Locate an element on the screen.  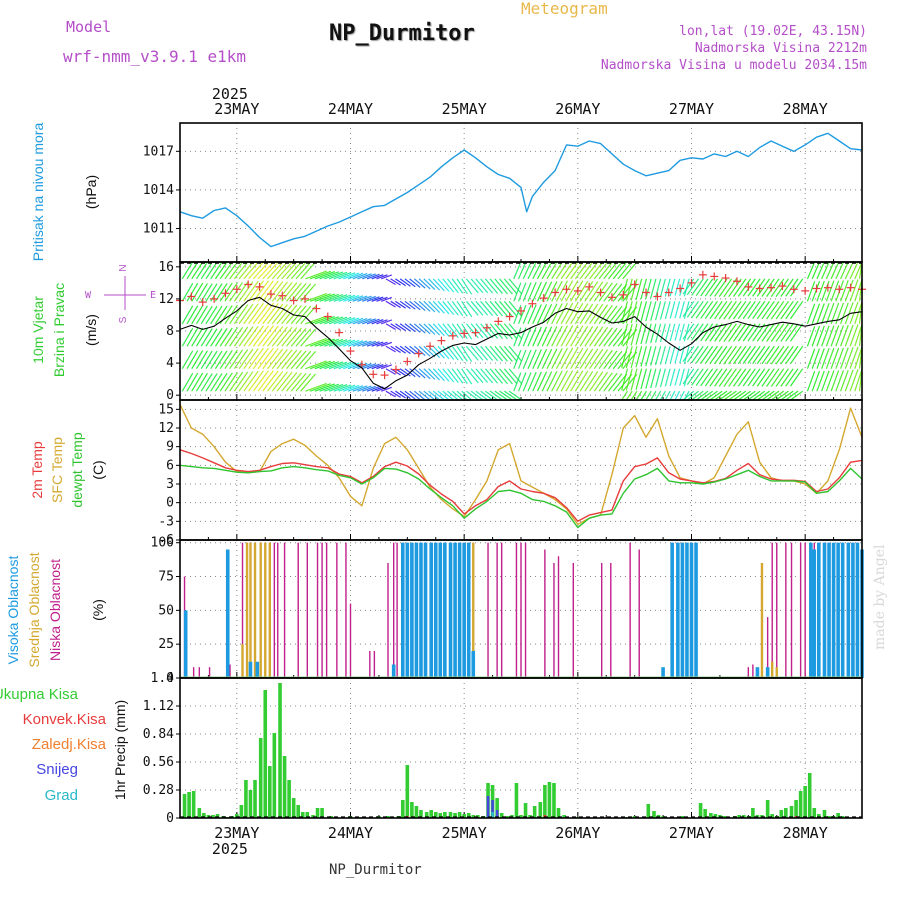
page-title: NP_Durmitor is located at coordinates (402, 33).